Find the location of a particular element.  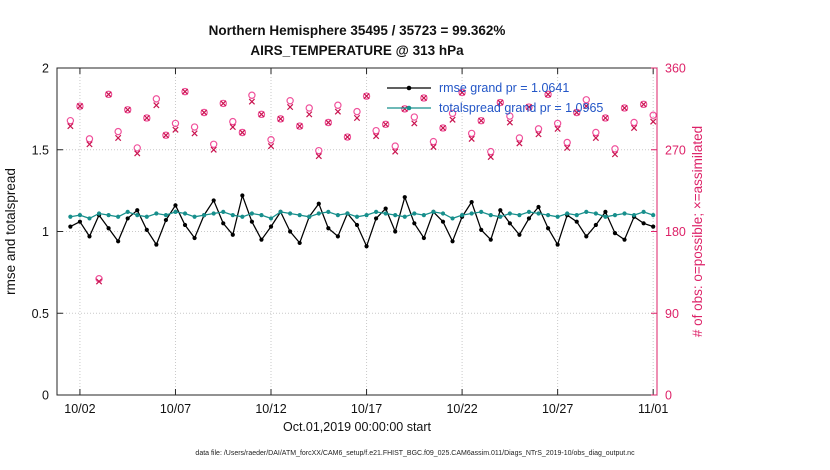

x-tick-label: 10/02 is located at coordinates (79, 409).